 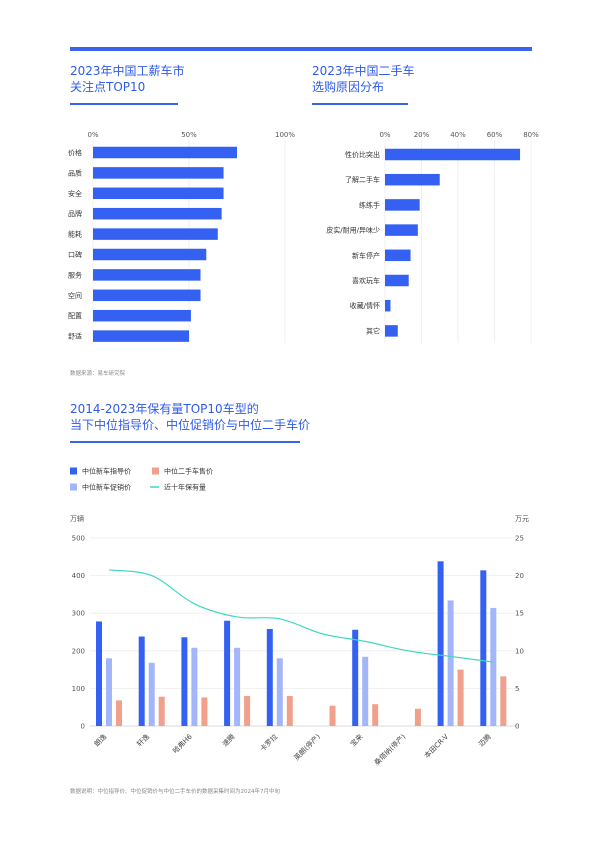 I want to click on chart3-legend-label: 中位新车指导价, so click(x=106, y=471).